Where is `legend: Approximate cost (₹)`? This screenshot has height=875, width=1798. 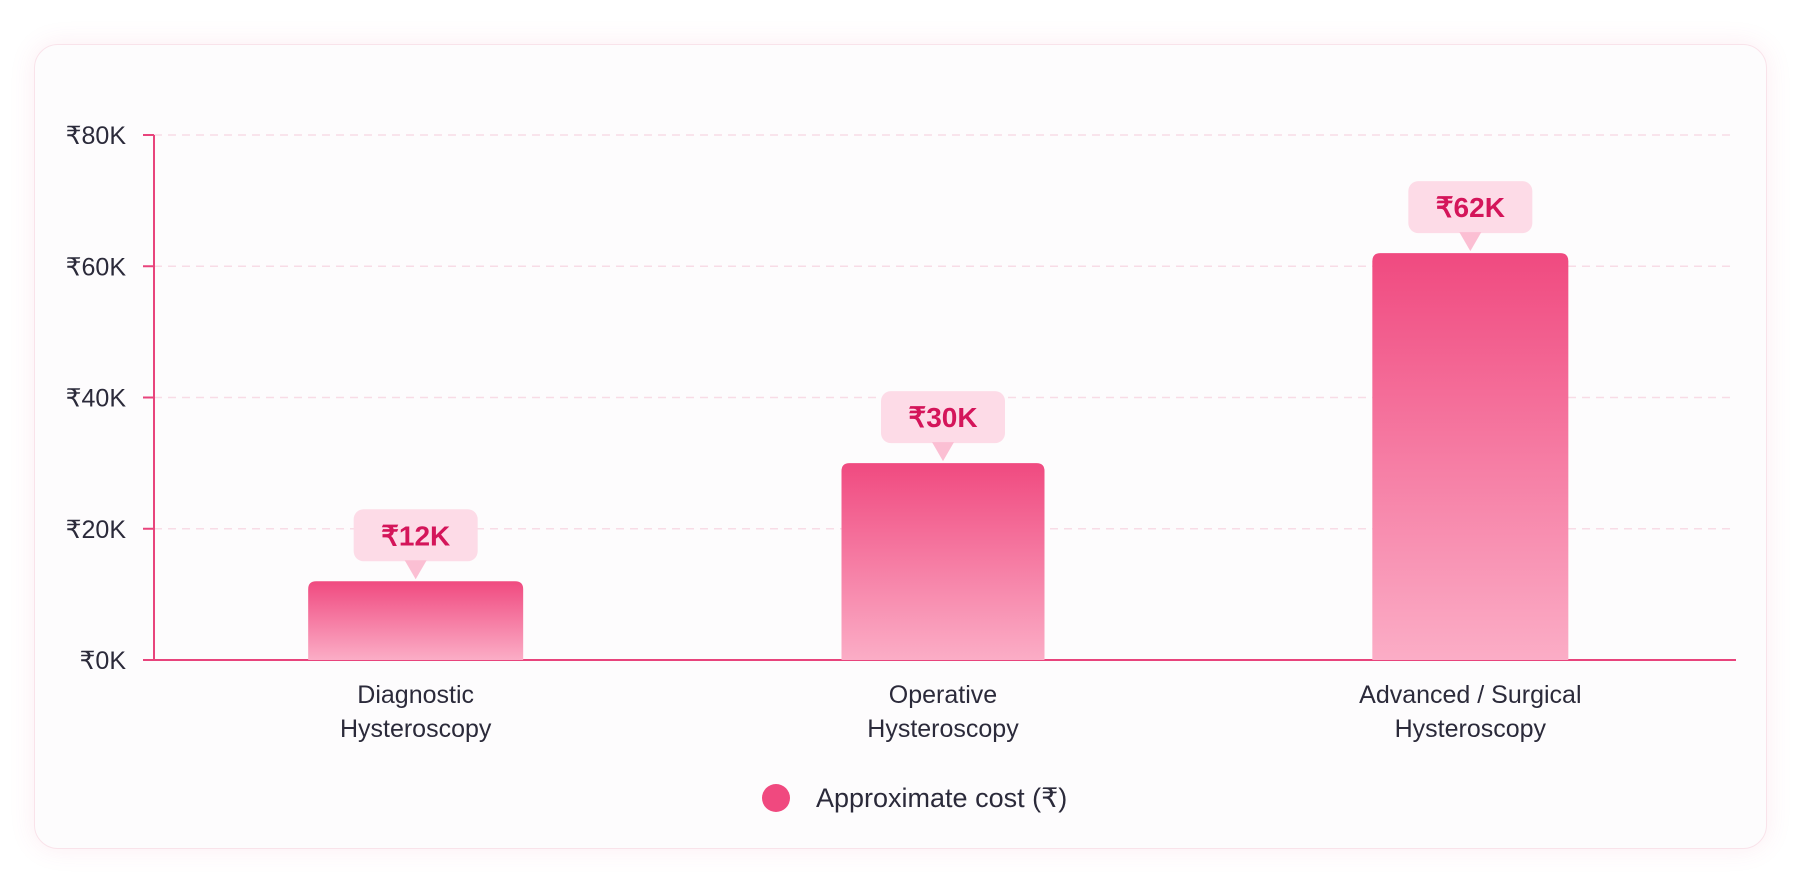 legend: Approximate cost (₹) is located at coordinates (914, 798).